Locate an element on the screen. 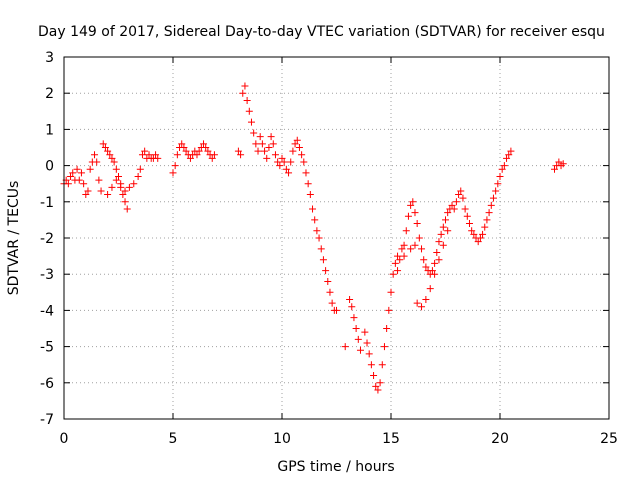  y-tick-label: 1 is located at coordinates (49, 130).